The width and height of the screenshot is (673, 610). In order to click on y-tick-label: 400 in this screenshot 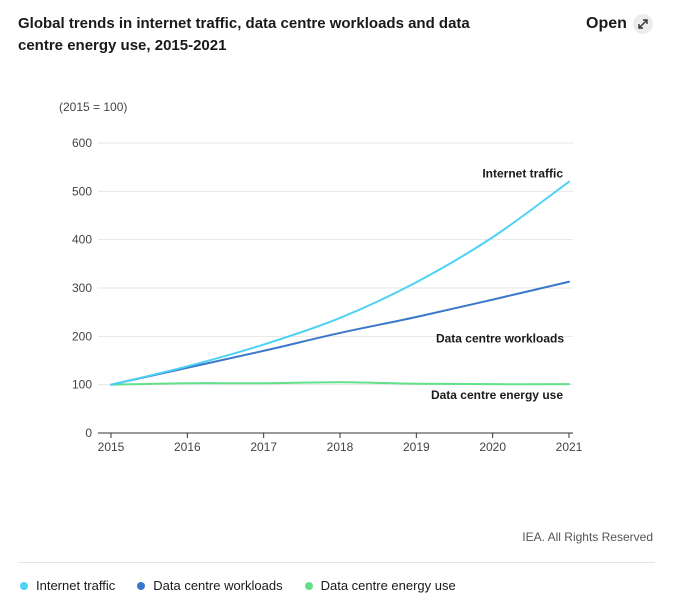, I will do `click(82, 240)`.